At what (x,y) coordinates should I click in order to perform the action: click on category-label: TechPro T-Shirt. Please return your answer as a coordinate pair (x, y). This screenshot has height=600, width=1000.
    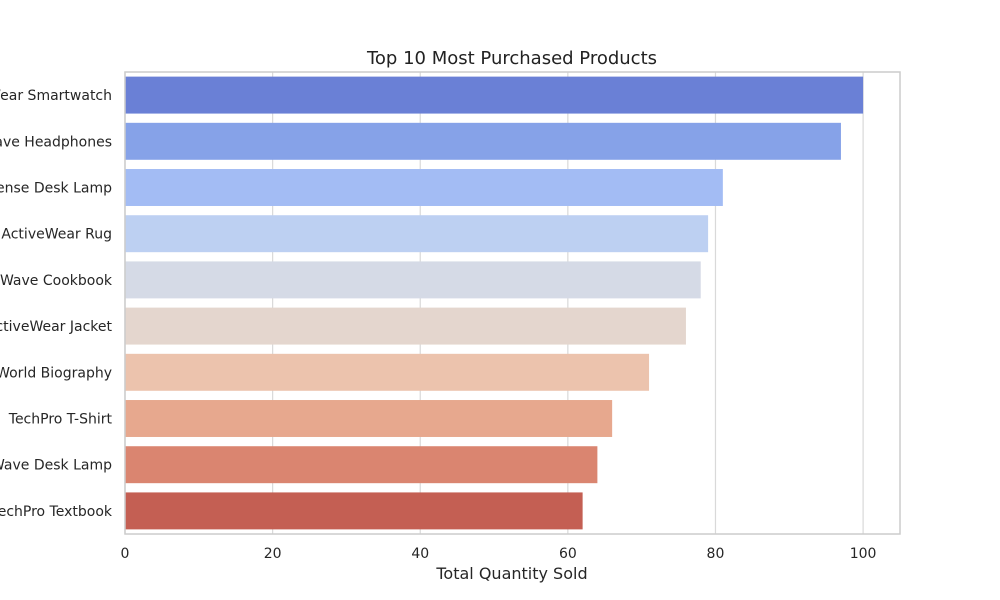
    Looking at the image, I should click on (60, 420).